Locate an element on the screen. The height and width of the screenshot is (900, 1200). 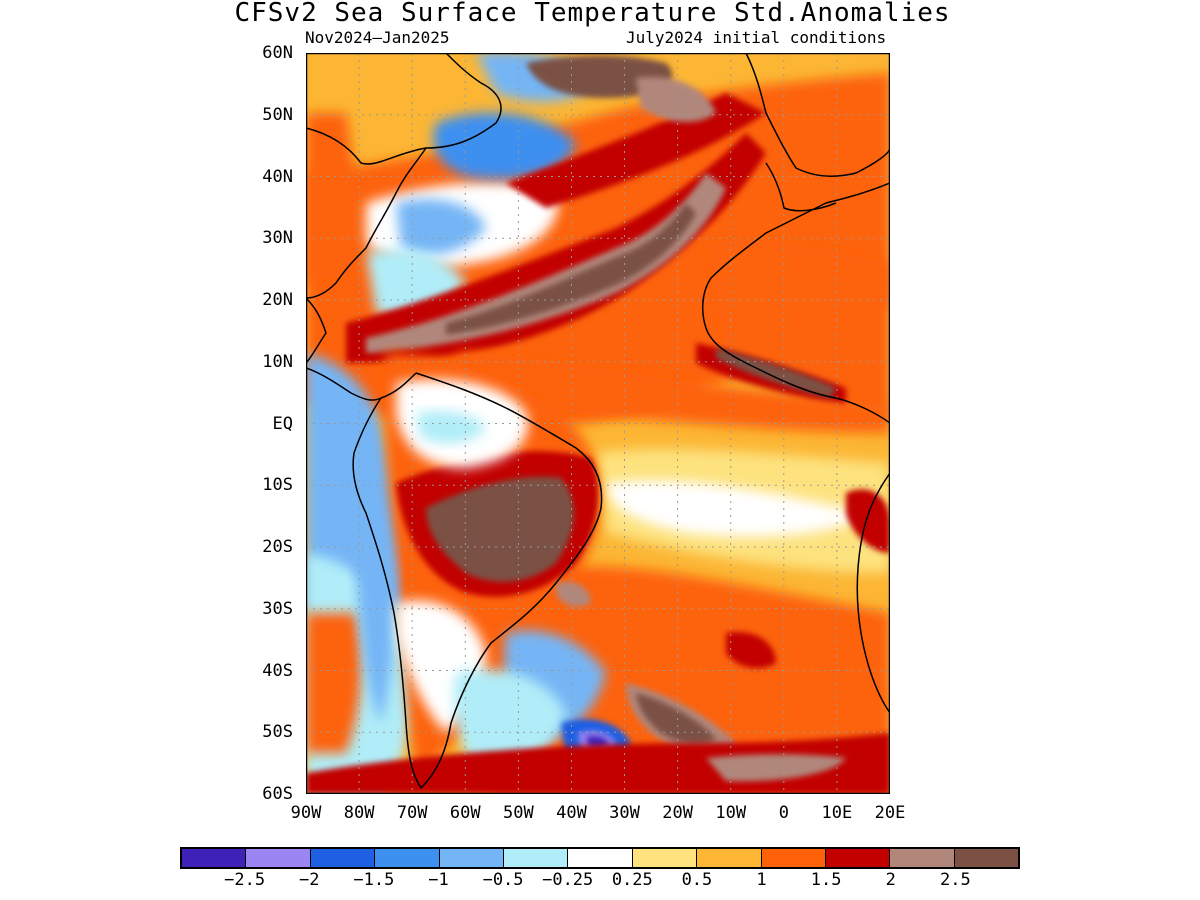
longitude-tick-label: 0 is located at coordinates (783, 813).